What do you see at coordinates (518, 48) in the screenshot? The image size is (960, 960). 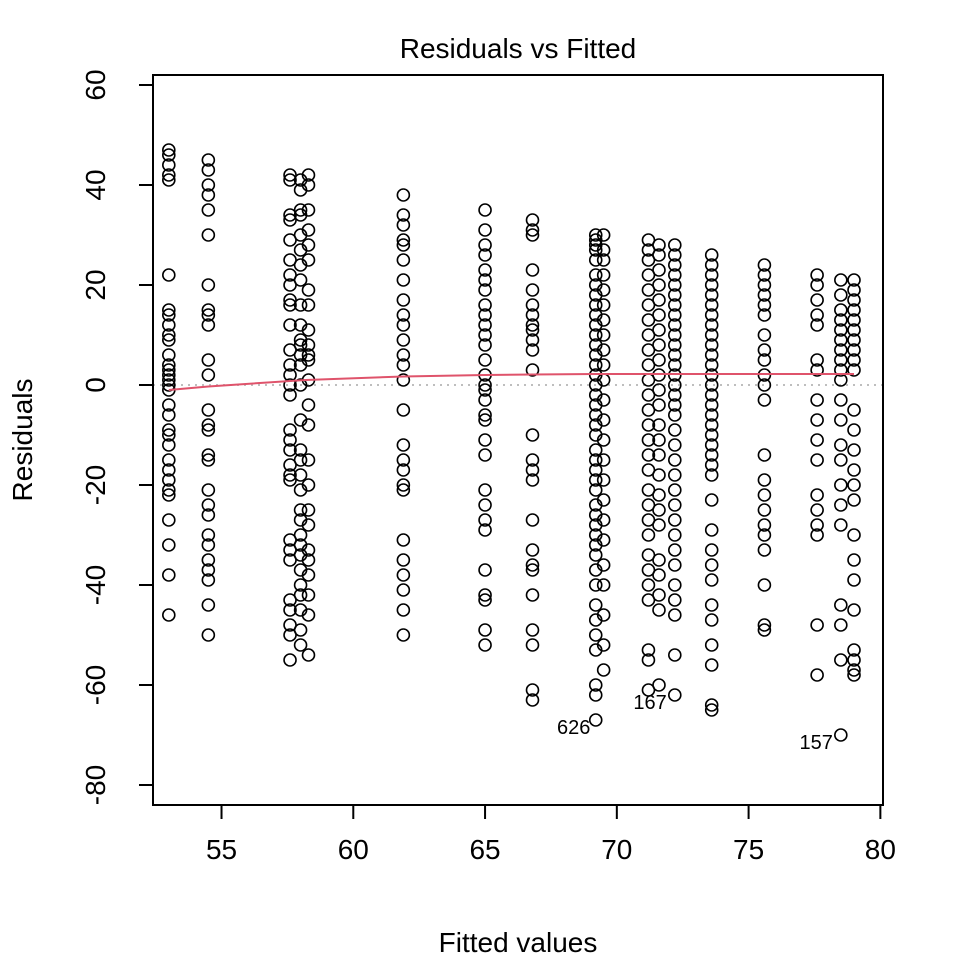 I see `chart-title: Residuals vs Fitted` at bounding box center [518, 48].